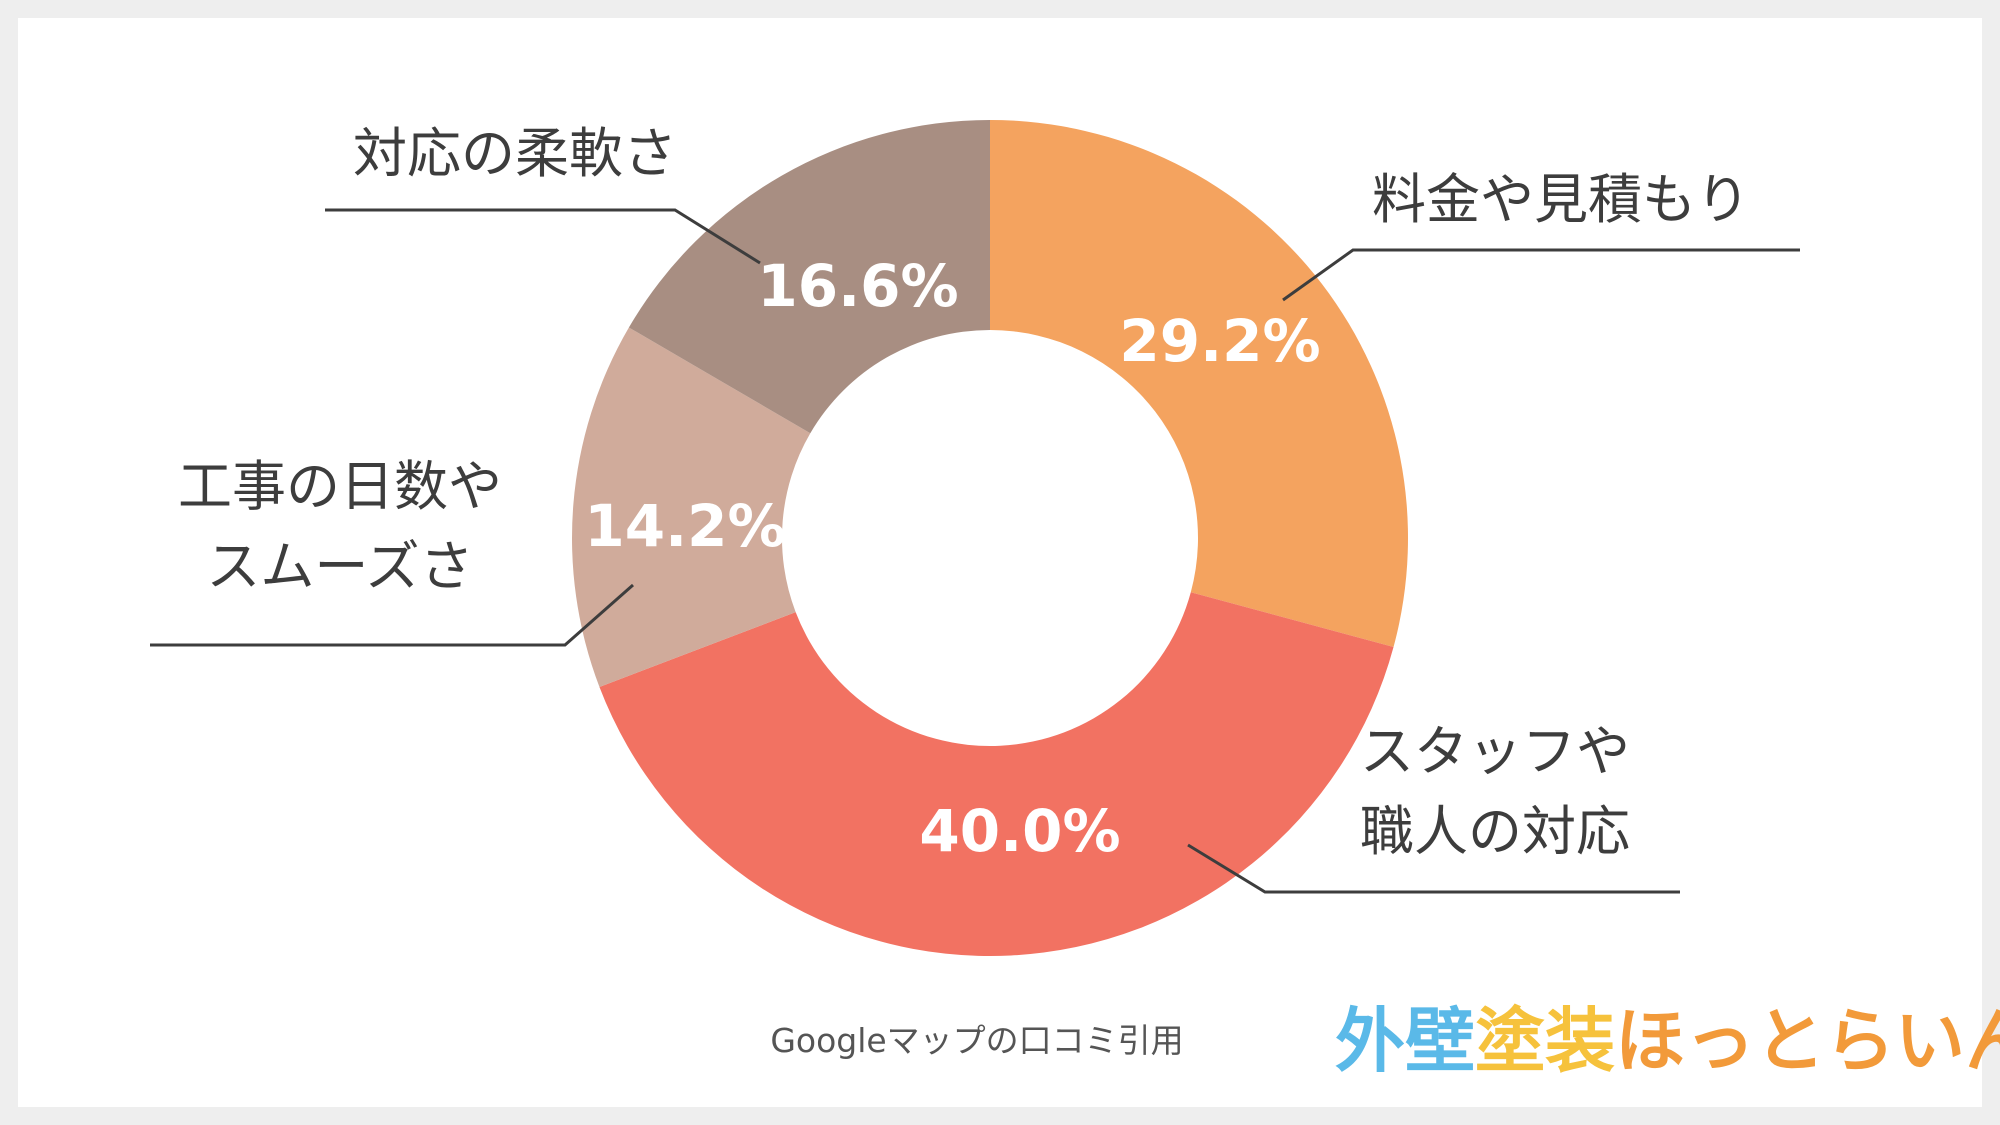  Describe the element at coordinates (1561, 199) in the screenshot. I see `category-label-1: 料金や見積もり` at that location.